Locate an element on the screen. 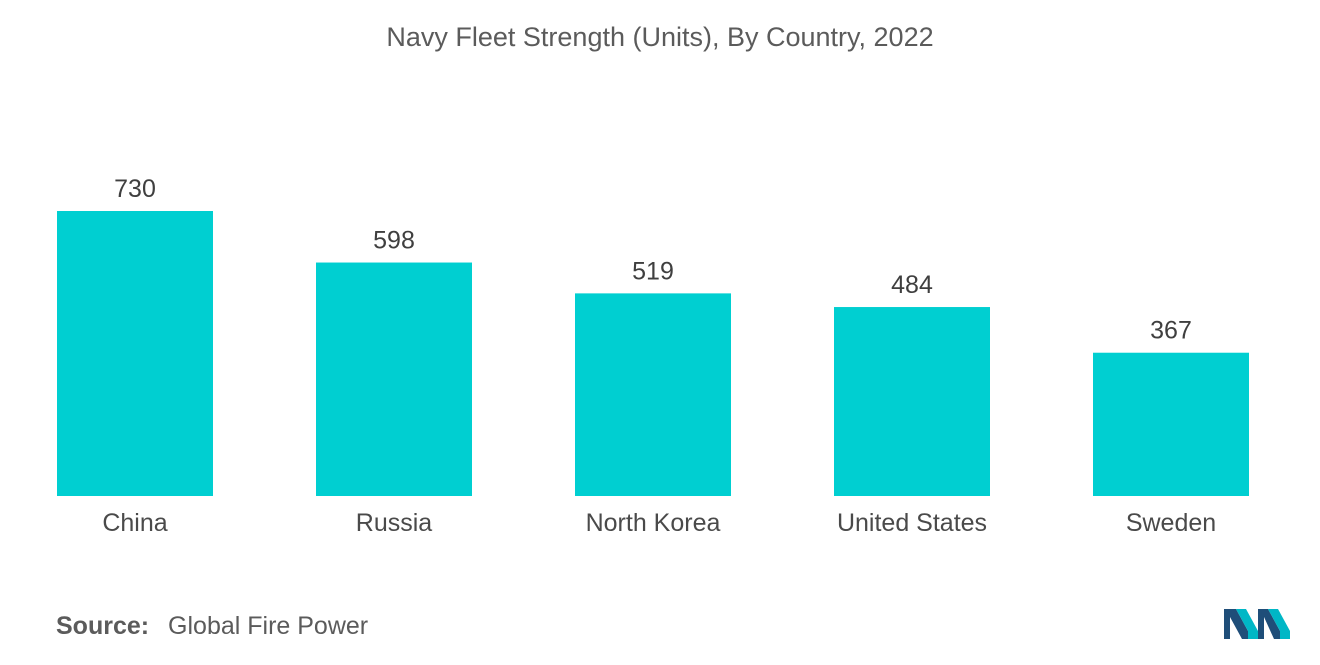  value-label-china: 730 is located at coordinates (135, 189).